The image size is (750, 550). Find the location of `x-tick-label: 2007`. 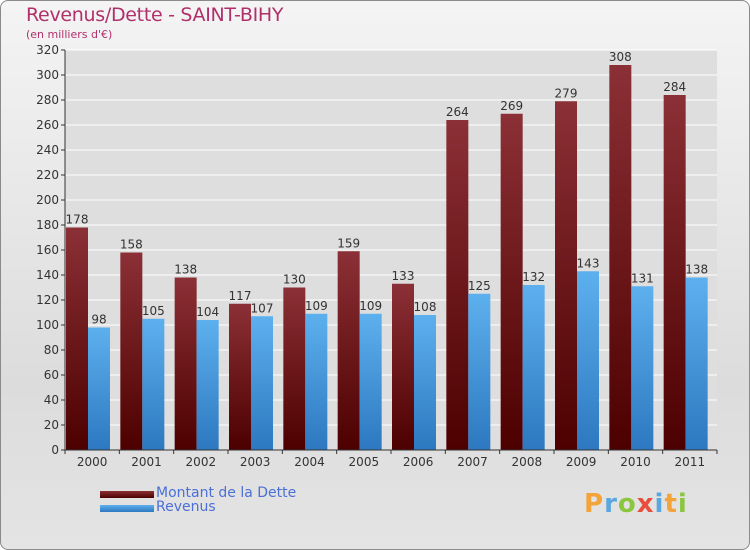

x-tick-label: 2007 is located at coordinates (472, 462).